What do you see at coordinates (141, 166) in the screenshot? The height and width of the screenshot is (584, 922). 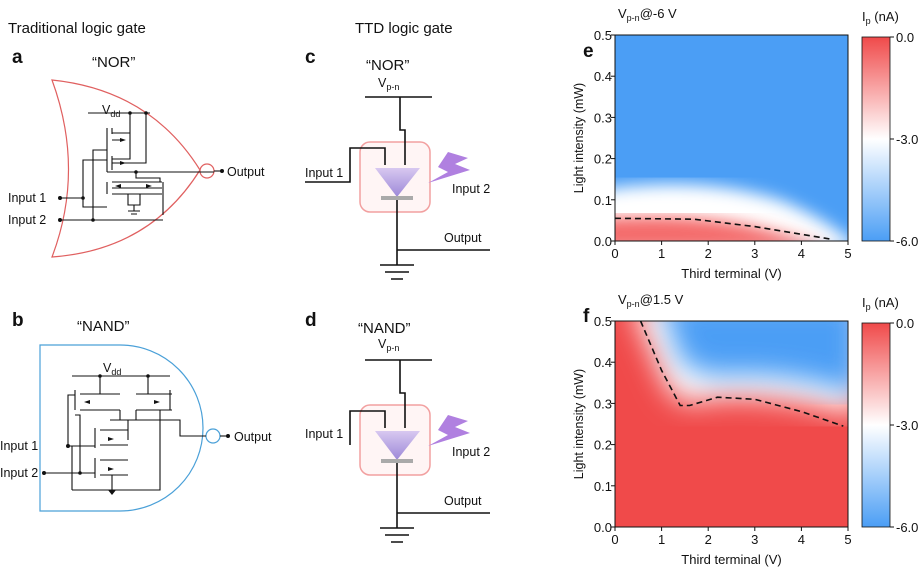 I see `nor-transistor-network` at bounding box center [141, 166].